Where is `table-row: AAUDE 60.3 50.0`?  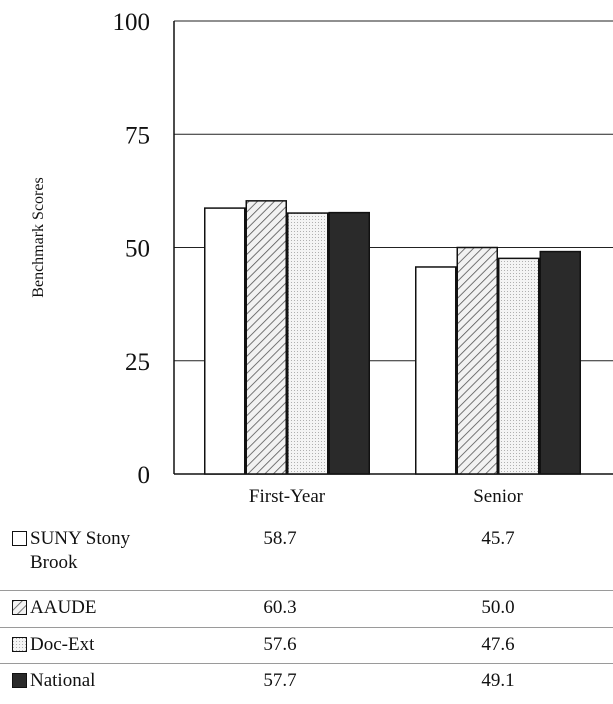
table-row: AAUDE 60.3 50.0 is located at coordinates (306, 609).